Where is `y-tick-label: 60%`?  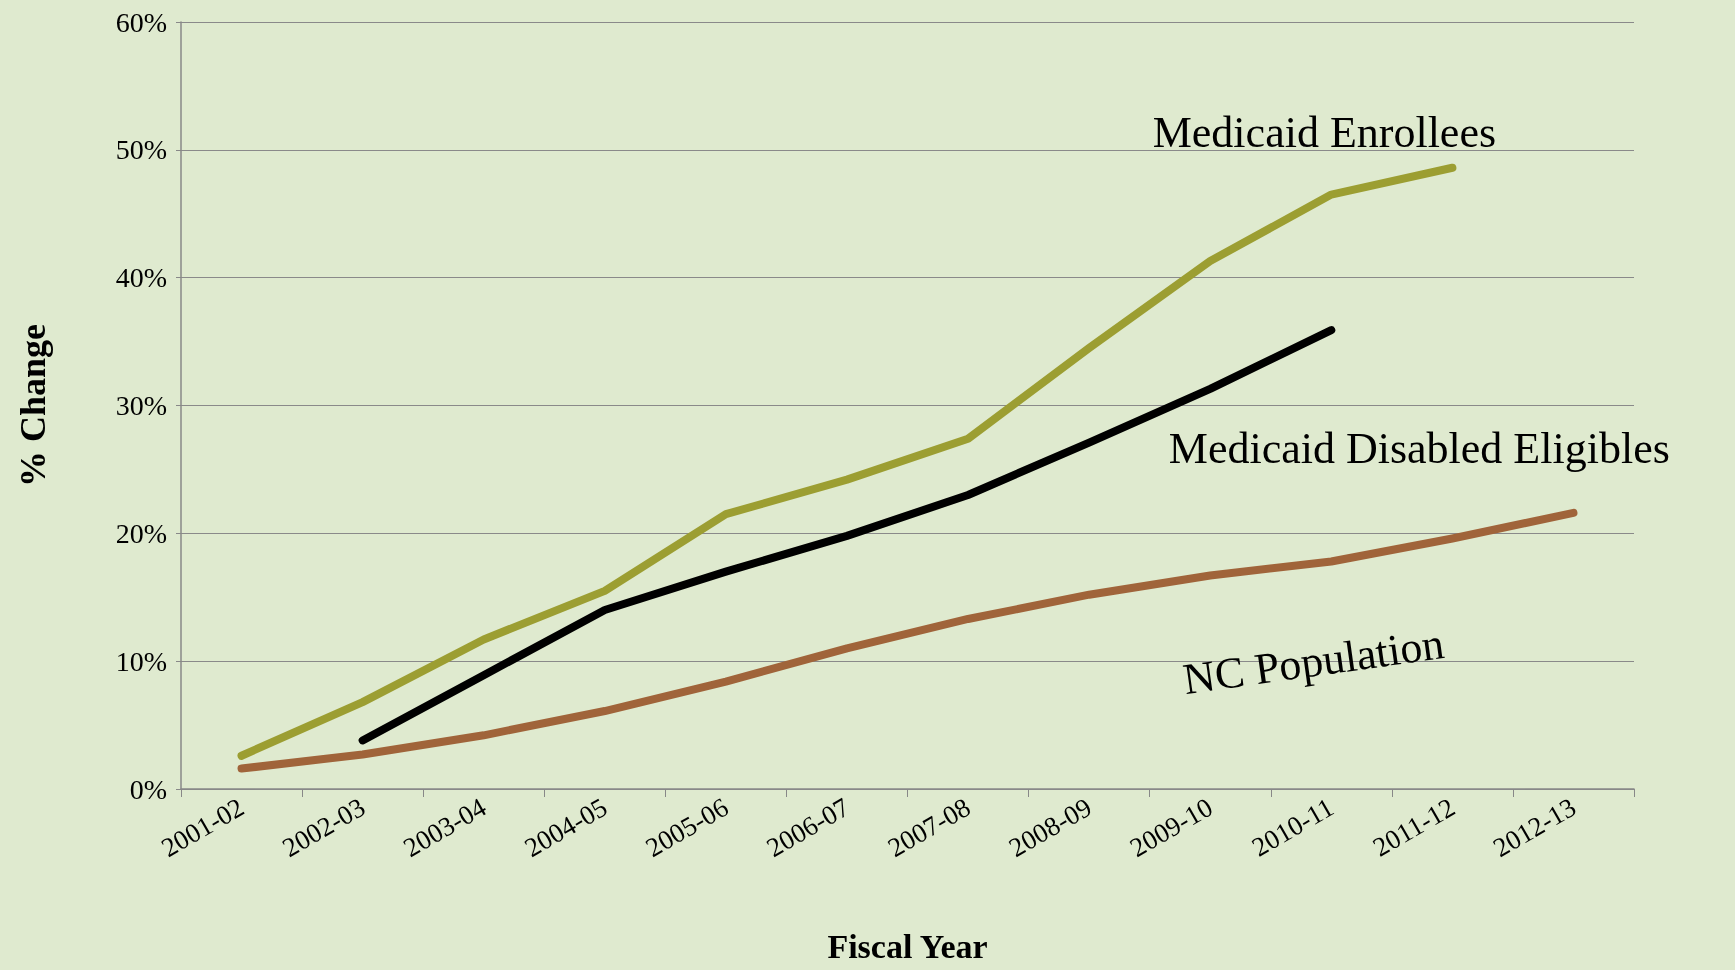 y-tick-label: 60% is located at coordinates (141, 22).